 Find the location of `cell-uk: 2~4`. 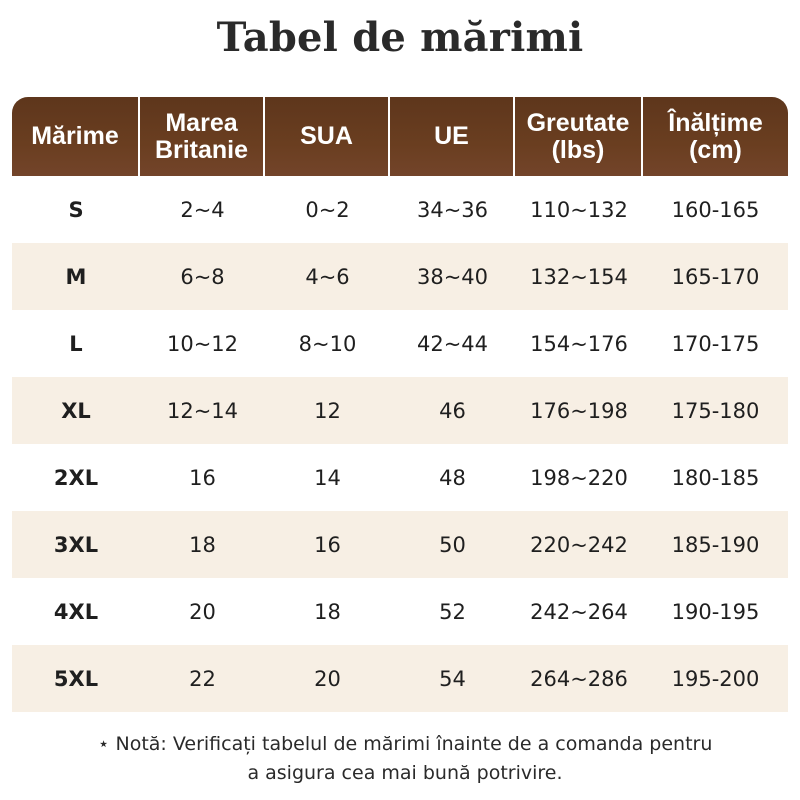

cell-uk: 2~4 is located at coordinates (202, 209).